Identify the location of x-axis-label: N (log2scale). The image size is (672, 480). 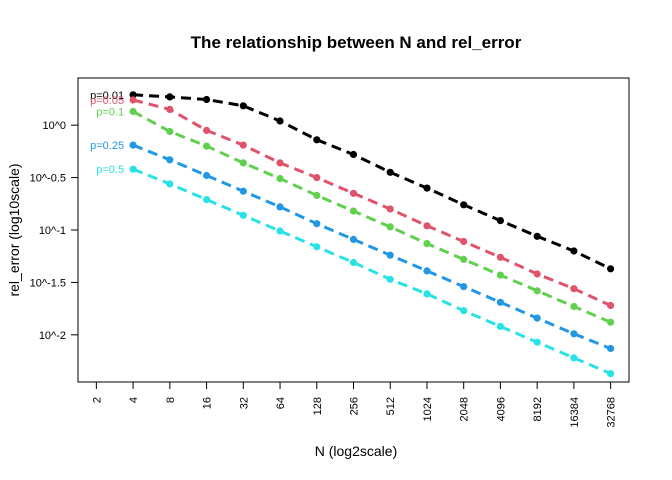
(356, 451).